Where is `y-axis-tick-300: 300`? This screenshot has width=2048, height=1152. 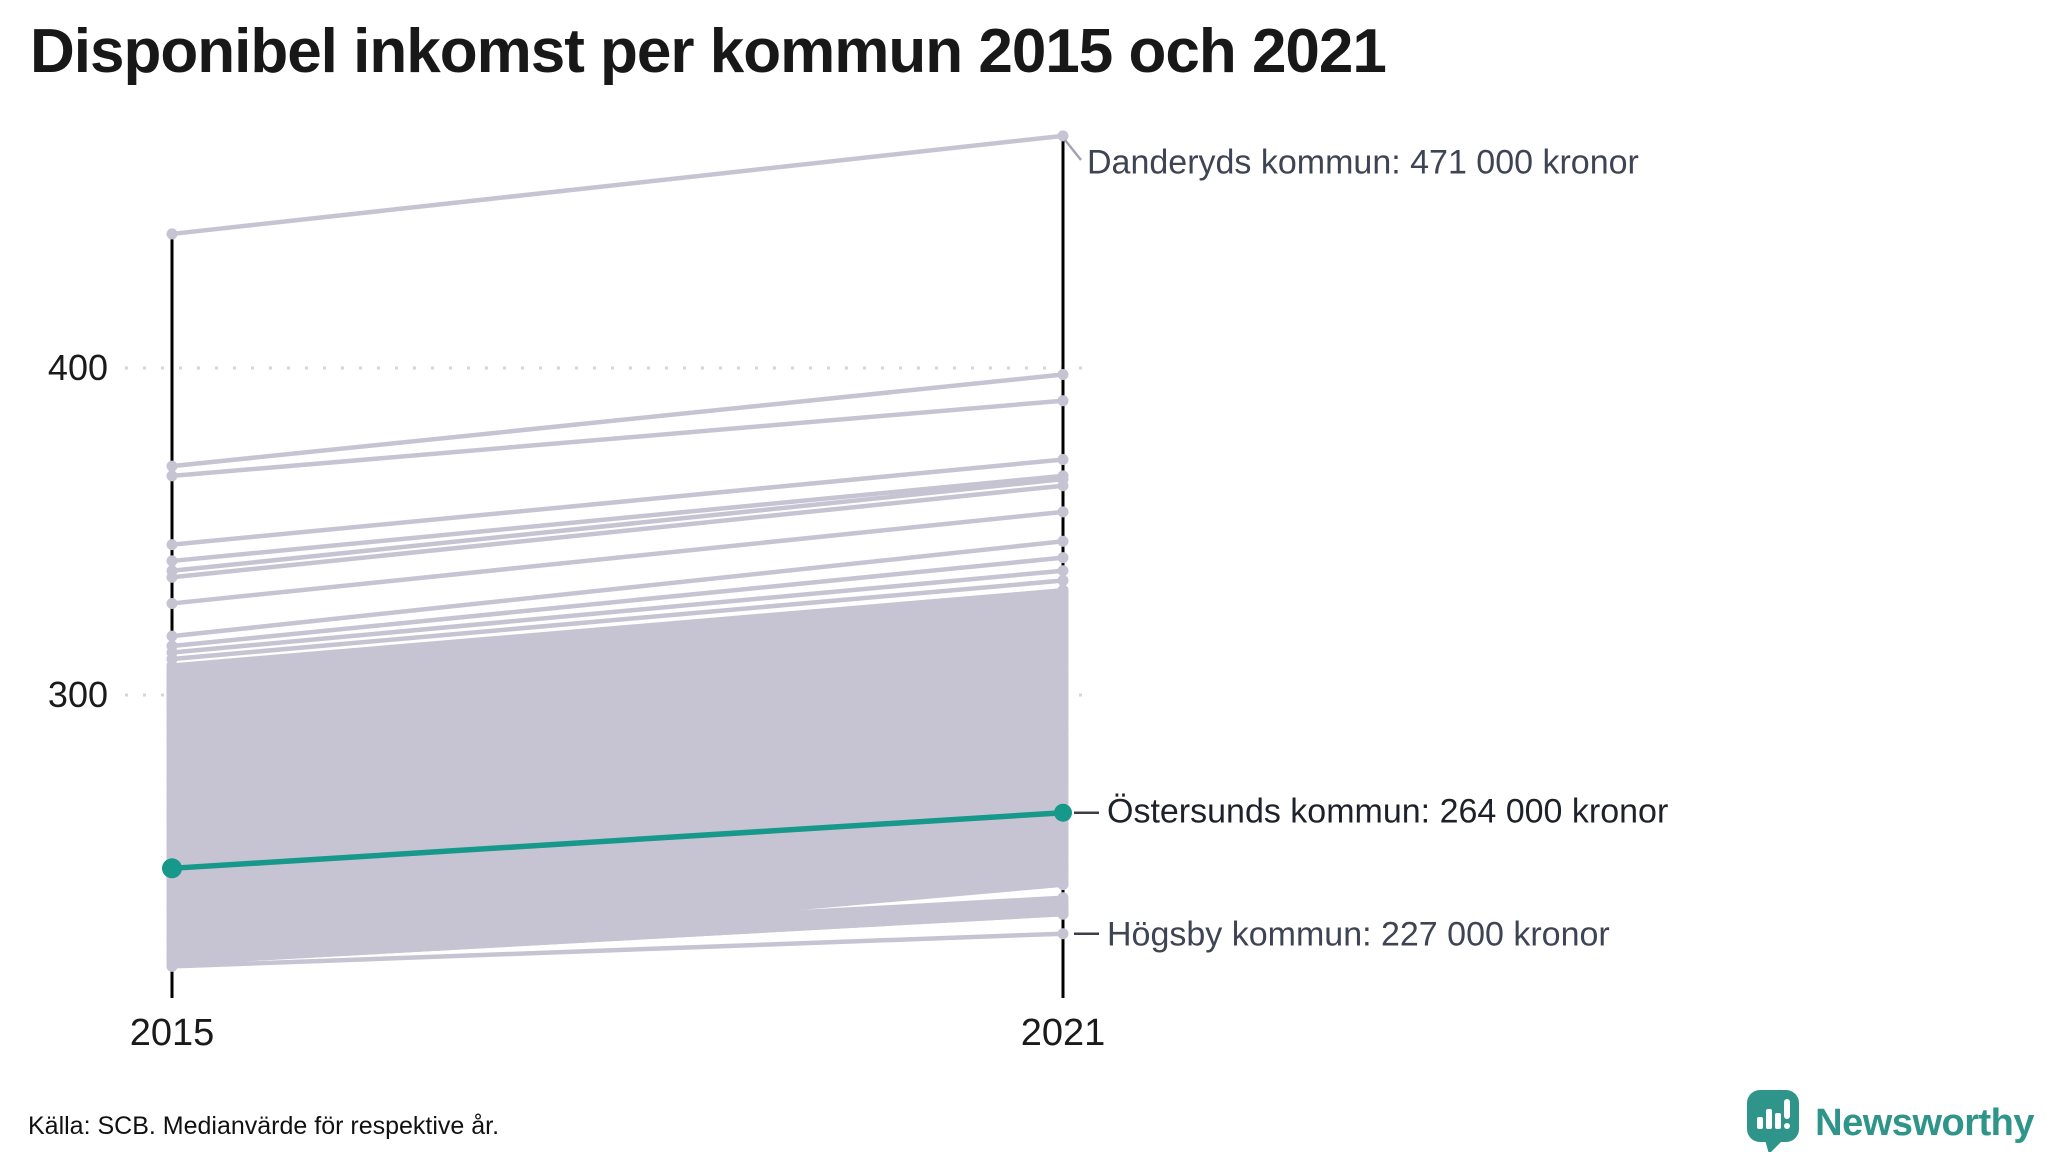 y-axis-tick-300: 300 is located at coordinates (77, 694).